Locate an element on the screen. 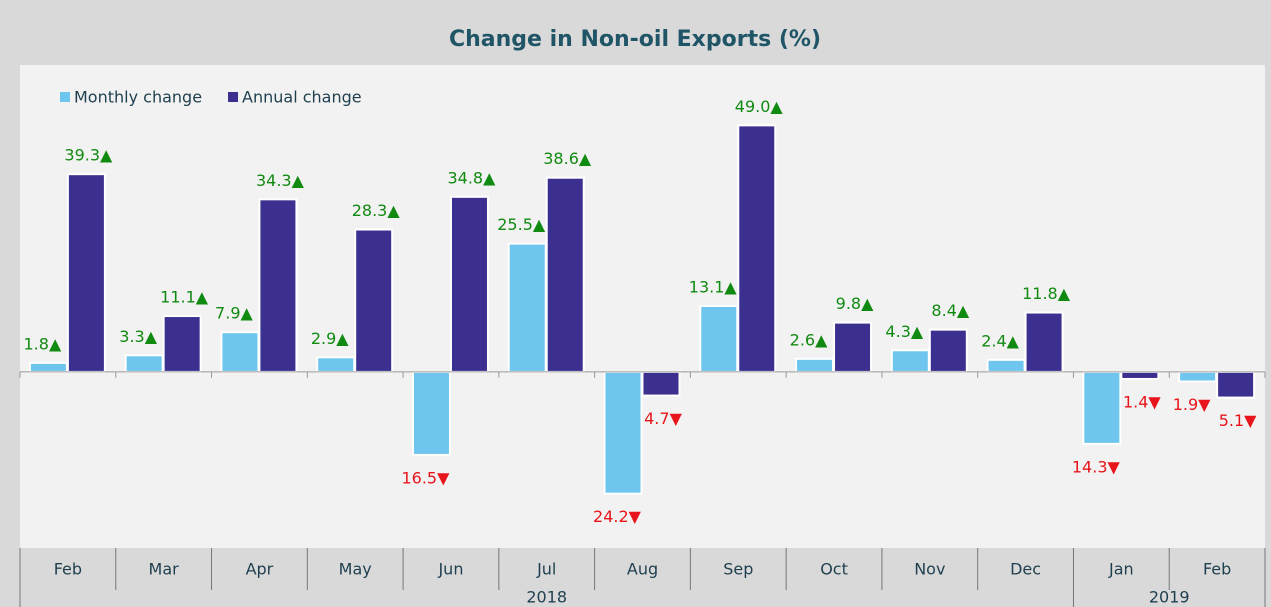  x-tick-label: Apr is located at coordinates (260, 569).